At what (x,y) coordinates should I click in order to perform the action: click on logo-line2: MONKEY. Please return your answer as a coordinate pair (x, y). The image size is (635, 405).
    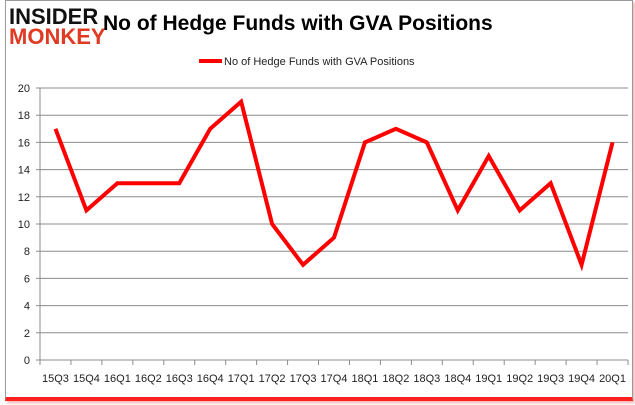
    Looking at the image, I should click on (57, 36).